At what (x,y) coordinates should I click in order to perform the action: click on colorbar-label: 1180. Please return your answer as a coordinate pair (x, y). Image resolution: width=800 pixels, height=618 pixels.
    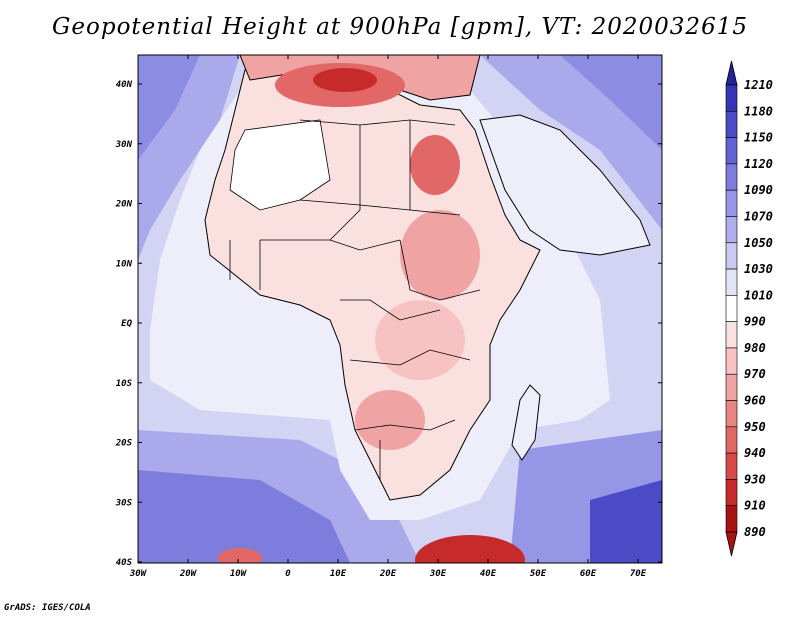
    Looking at the image, I should click on (758, 111).